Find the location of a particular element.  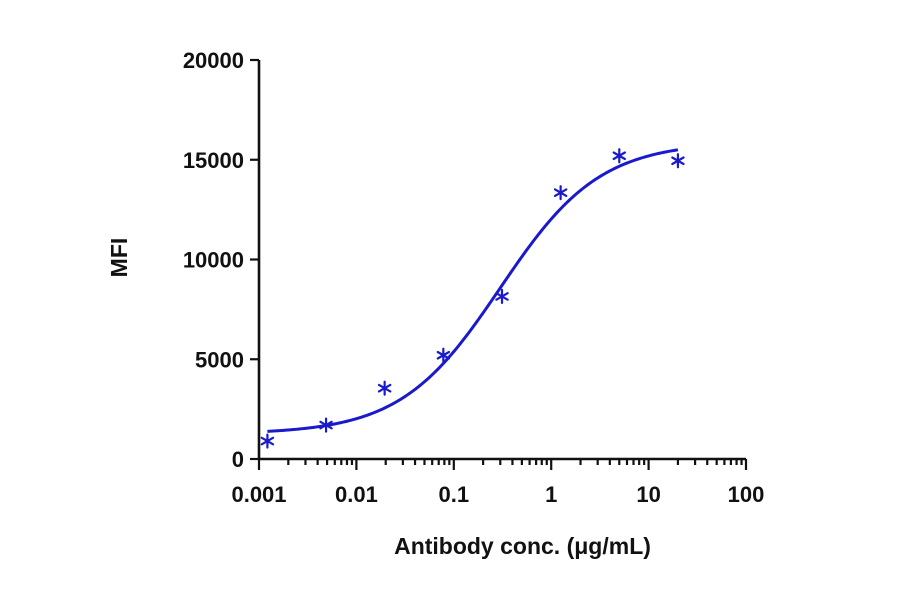

x-tick-label: 10 is located at coordinates (648, 494).